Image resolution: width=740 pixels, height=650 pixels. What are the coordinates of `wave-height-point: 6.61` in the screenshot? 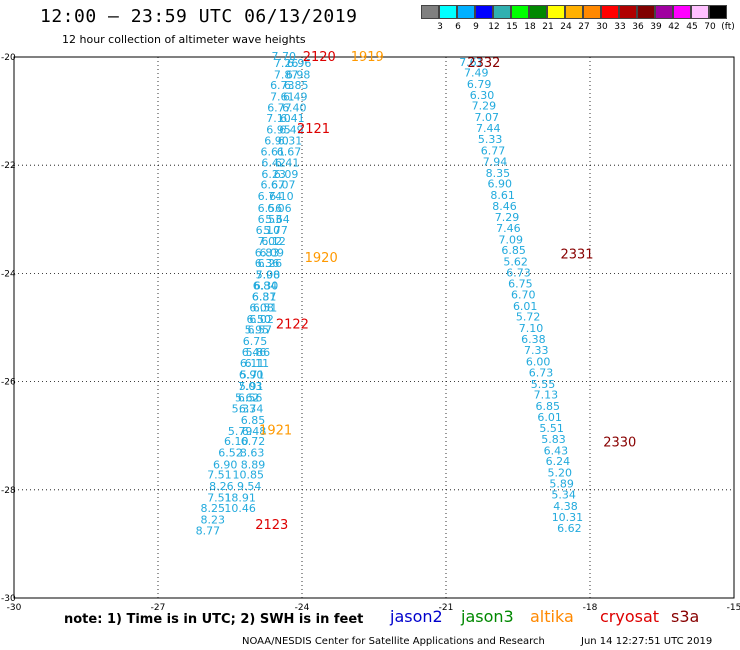 It's located at (272, 152).